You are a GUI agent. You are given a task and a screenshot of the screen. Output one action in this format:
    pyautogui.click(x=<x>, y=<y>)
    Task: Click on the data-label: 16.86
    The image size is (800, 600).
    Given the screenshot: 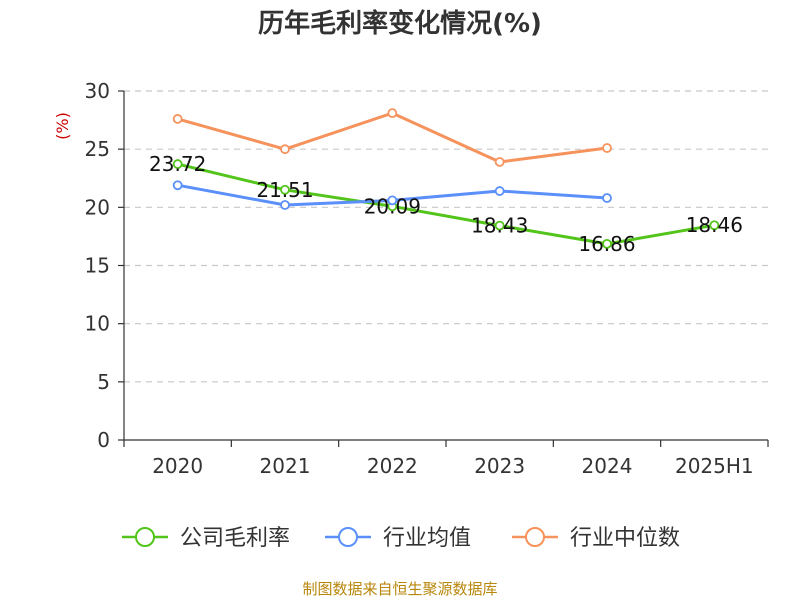 What is the action you would take?
    pyautogui.click(x=606, y=244)
    